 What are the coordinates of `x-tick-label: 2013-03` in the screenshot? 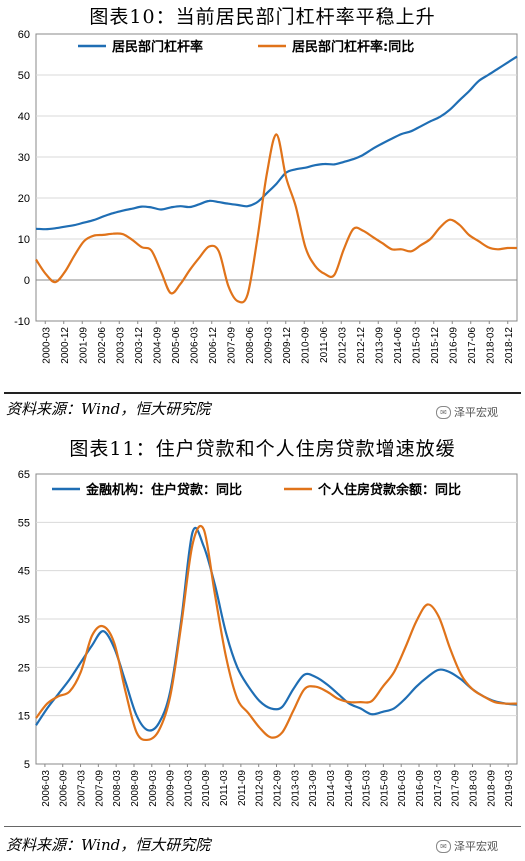 It's located at (295, 788).